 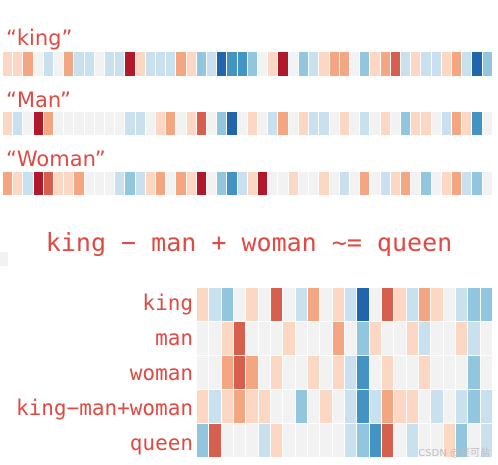 What do you see at coordinates (39, 38) in the screenshot?
I see `label-king: “king”` at bounding box center [39, 38].